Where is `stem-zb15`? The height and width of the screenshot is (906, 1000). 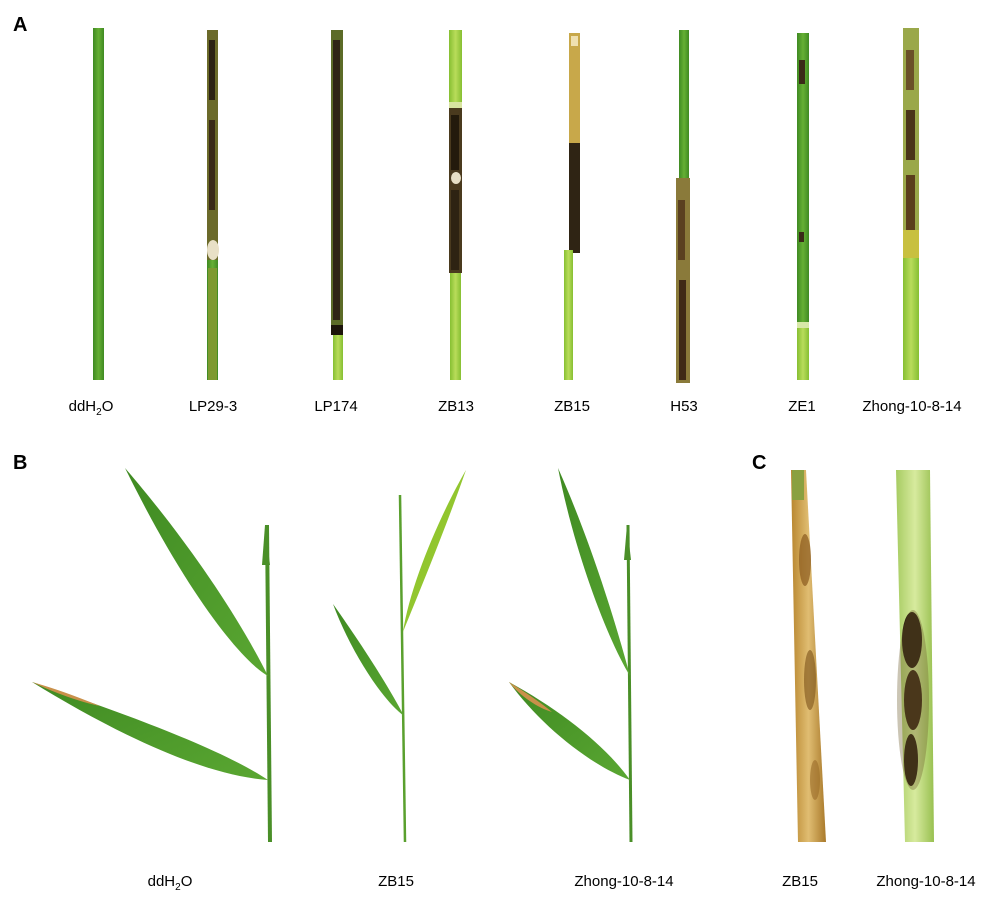 stem-zb15 is located at coordinates (572, 206).